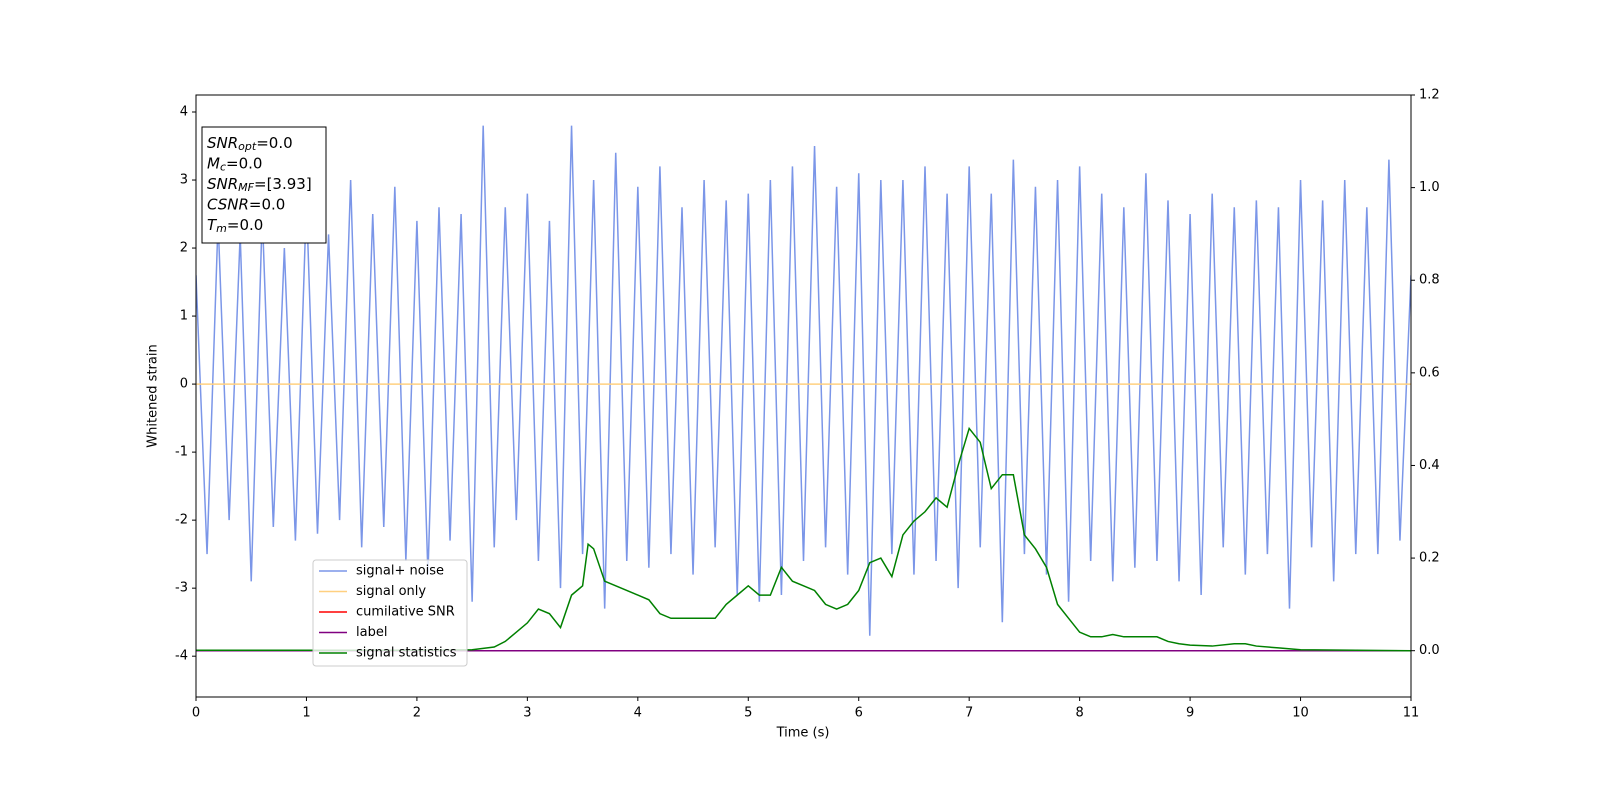 This screenshot has height=800, width=1600. I want to click on x-tick-label: 2, so click(417, 713).